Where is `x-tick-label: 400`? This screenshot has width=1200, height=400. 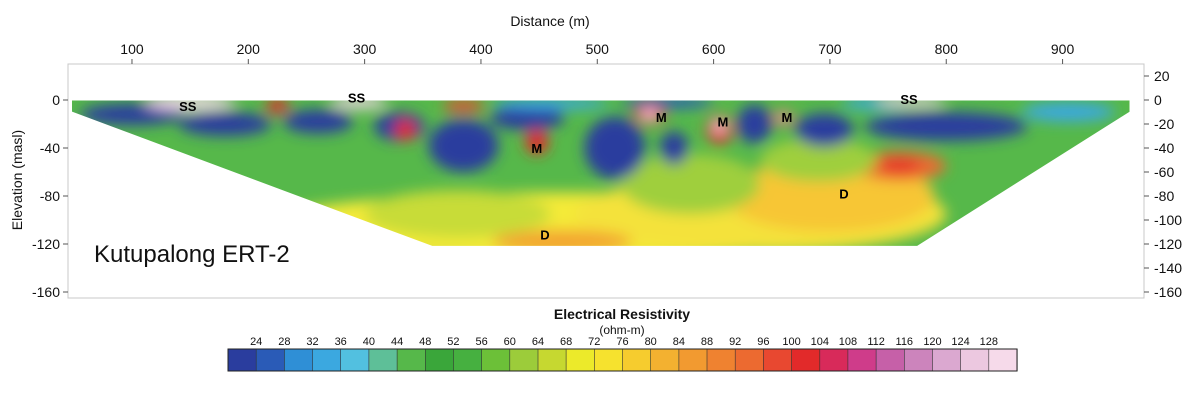 x-tick-label: 400 is located at coordinates (481, 49).